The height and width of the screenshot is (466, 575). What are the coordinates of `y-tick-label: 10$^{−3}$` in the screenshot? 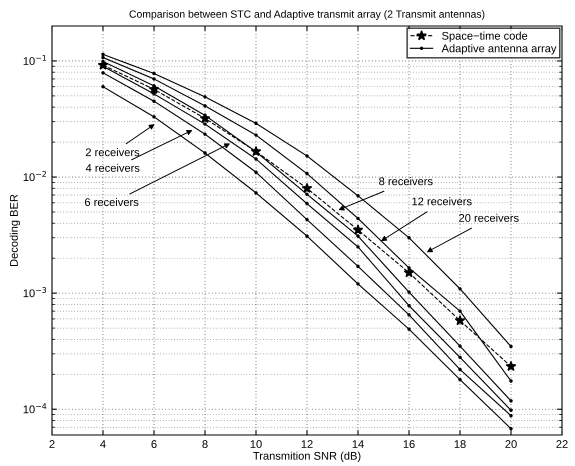 It's located at (35, 292).